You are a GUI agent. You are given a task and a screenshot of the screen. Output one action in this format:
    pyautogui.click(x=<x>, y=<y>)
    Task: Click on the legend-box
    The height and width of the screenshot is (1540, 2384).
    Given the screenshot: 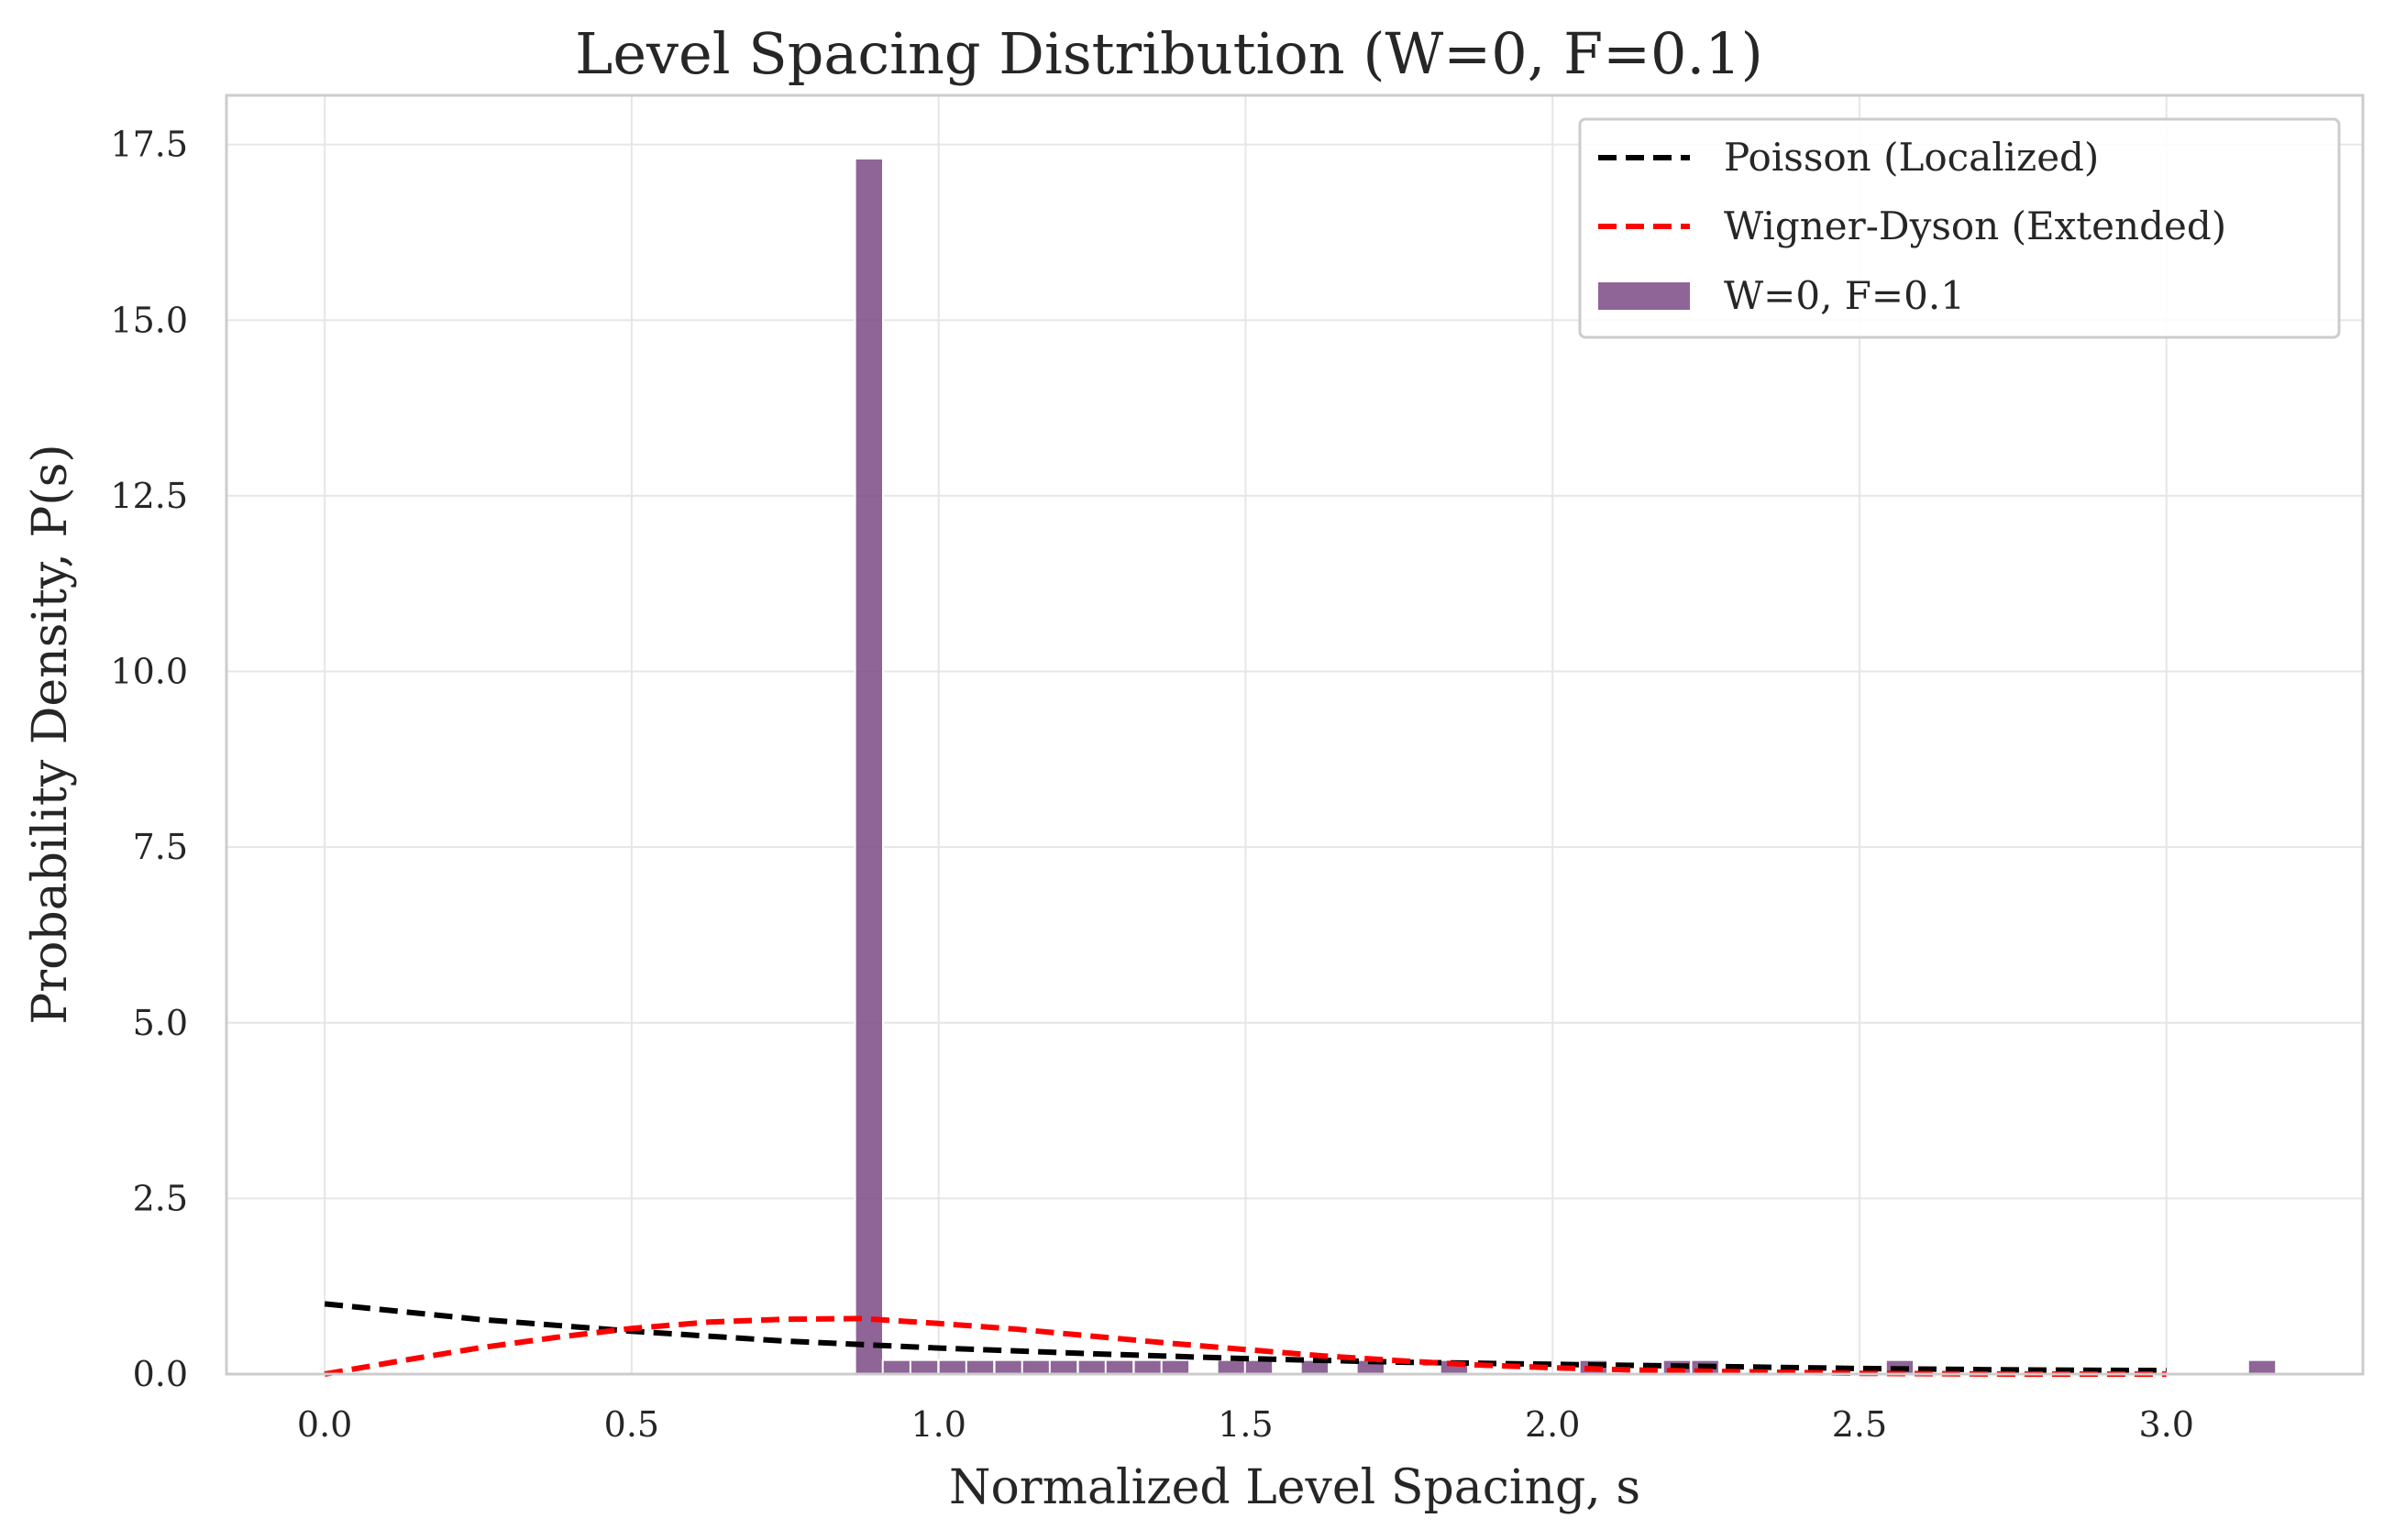 What is the action you would take?
    pyautogui.click(x=1960, y=228)
    